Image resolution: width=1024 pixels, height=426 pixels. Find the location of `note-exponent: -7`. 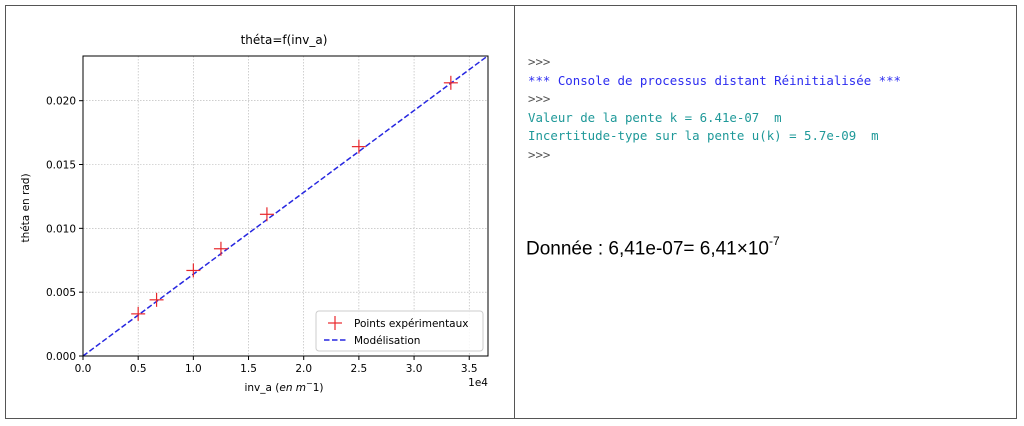

note-exponent: -7 is located at coordinates (774, 241).